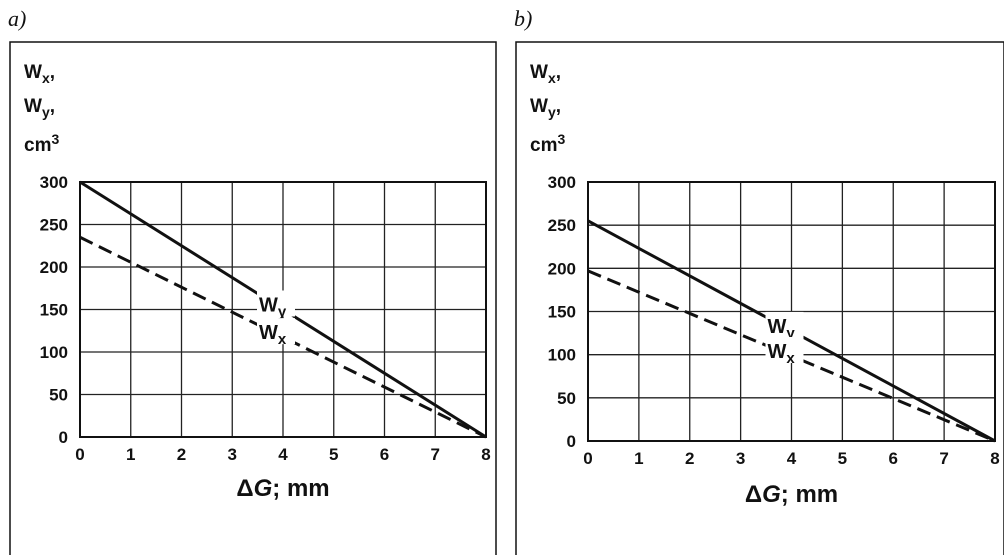 Image resolution: width=1004 pixels, height=555 pixels. Describe the element at coordinates (523, 18) in the screenshot. I see `panel-b-tag: b)` at that location.